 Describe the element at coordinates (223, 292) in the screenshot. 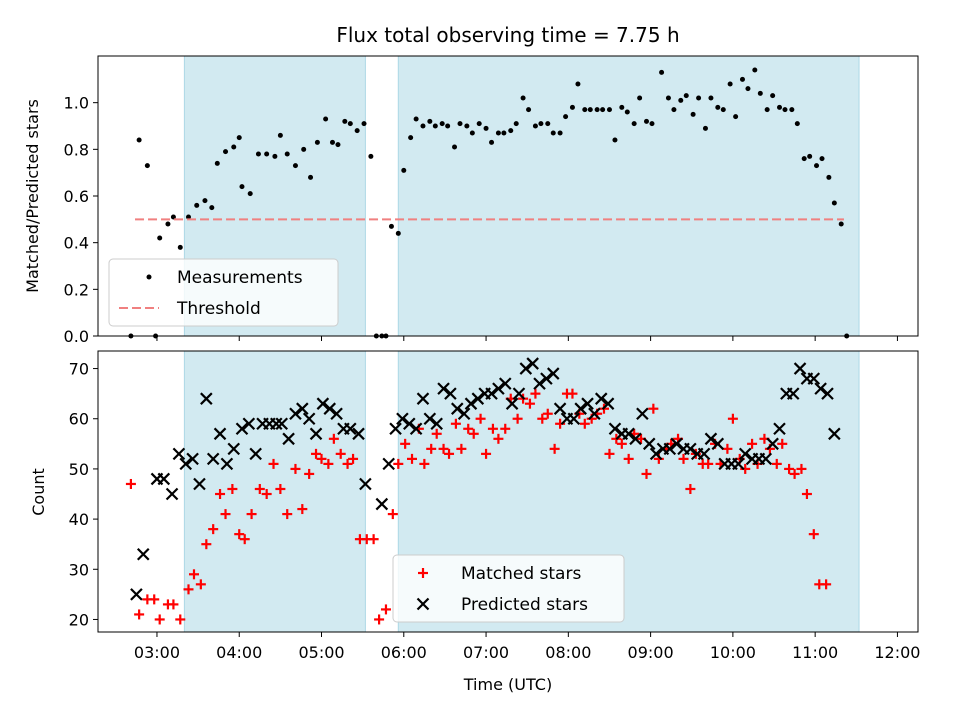

I see `ratio-legend: Measurements Threshold` at that location.